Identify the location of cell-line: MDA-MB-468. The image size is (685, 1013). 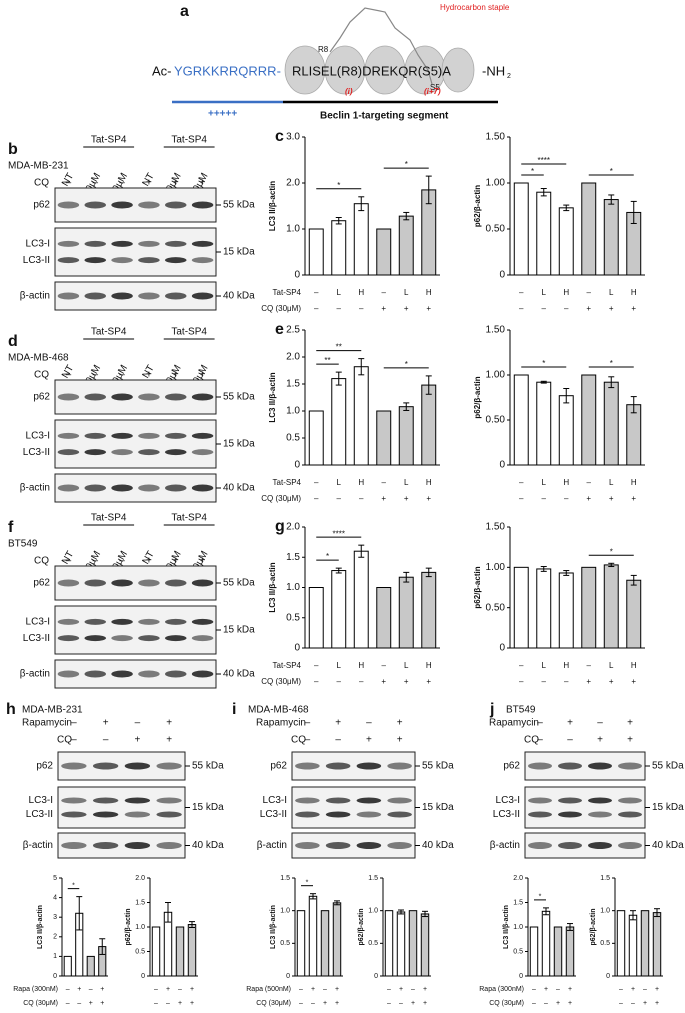
(278, 710).